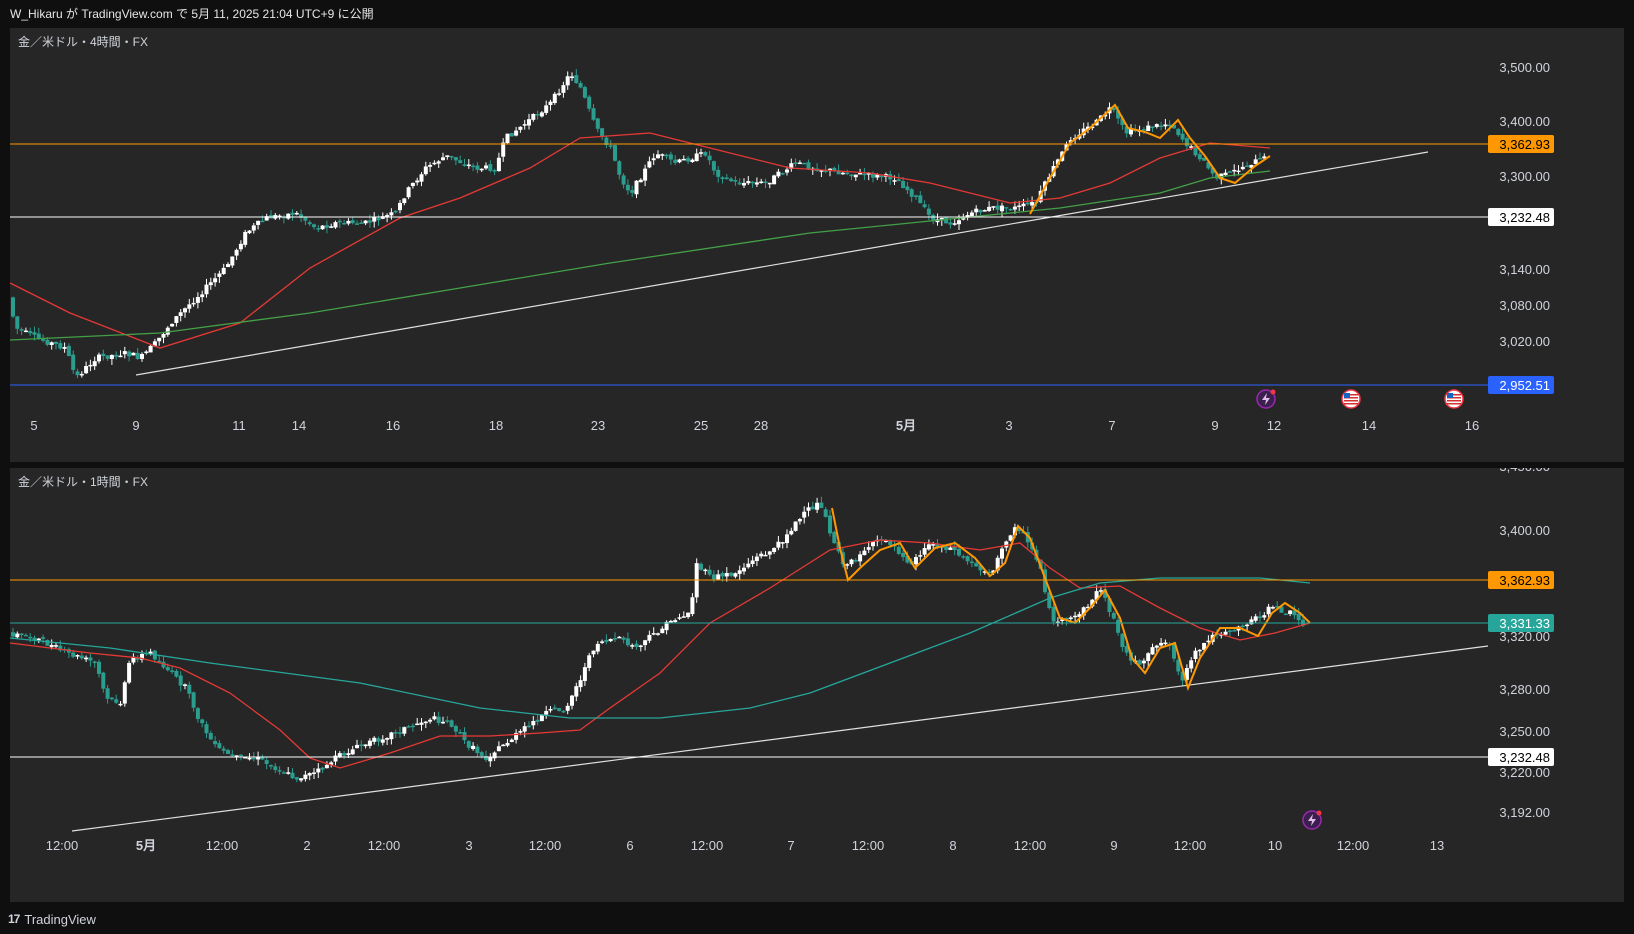  Describe the element at coordinates (306, 845) in the screenshot. I see `x-axis-tick: 2` at that location.